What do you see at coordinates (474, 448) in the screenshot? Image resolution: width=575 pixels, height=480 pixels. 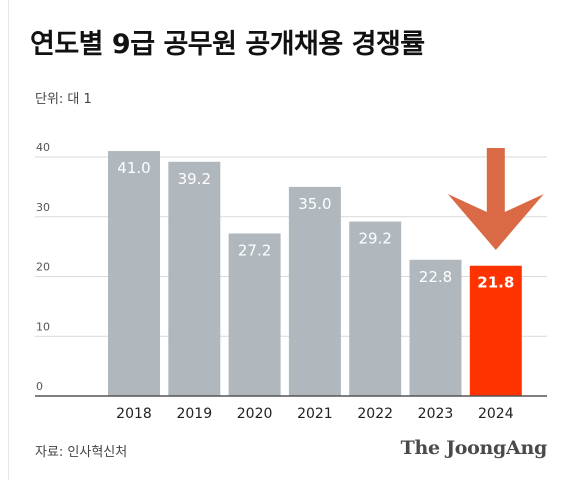 I see `publisher-logo: The JoongAng` at bounding box center [474, 448].